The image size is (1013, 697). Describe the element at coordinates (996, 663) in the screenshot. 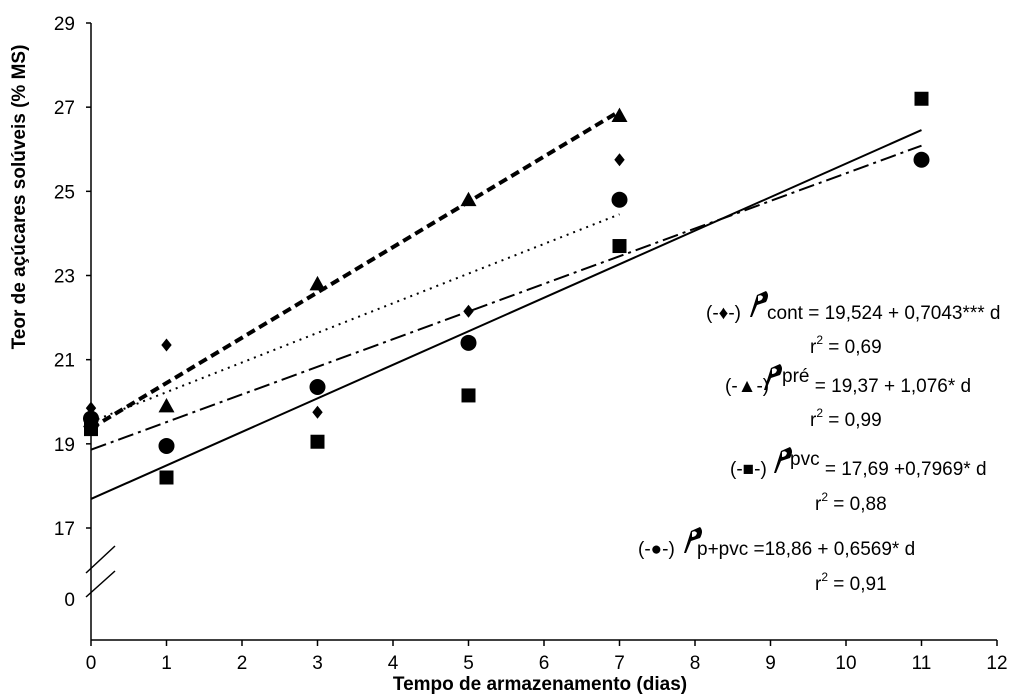

I see `x-tick-label: 12` at that location.